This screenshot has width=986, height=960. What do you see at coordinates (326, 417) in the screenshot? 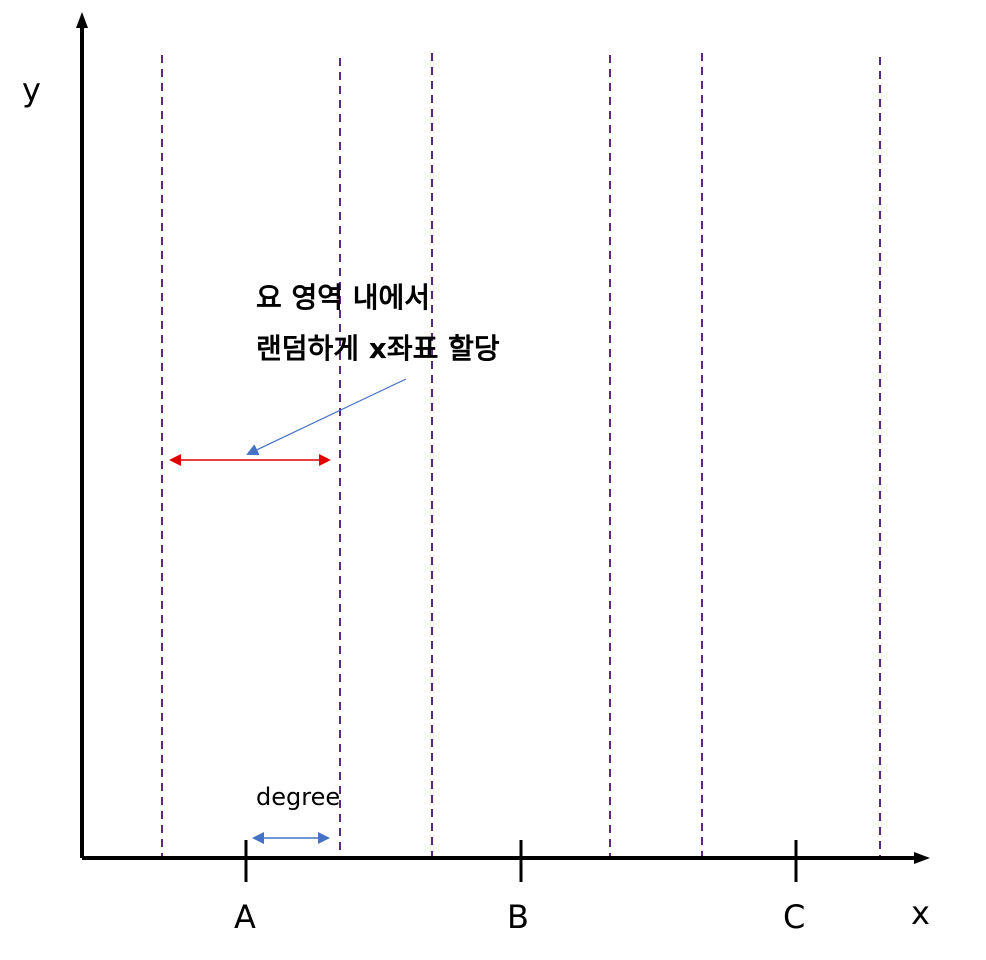
I see `pointer-arrow` at bounding box center [326, 417].